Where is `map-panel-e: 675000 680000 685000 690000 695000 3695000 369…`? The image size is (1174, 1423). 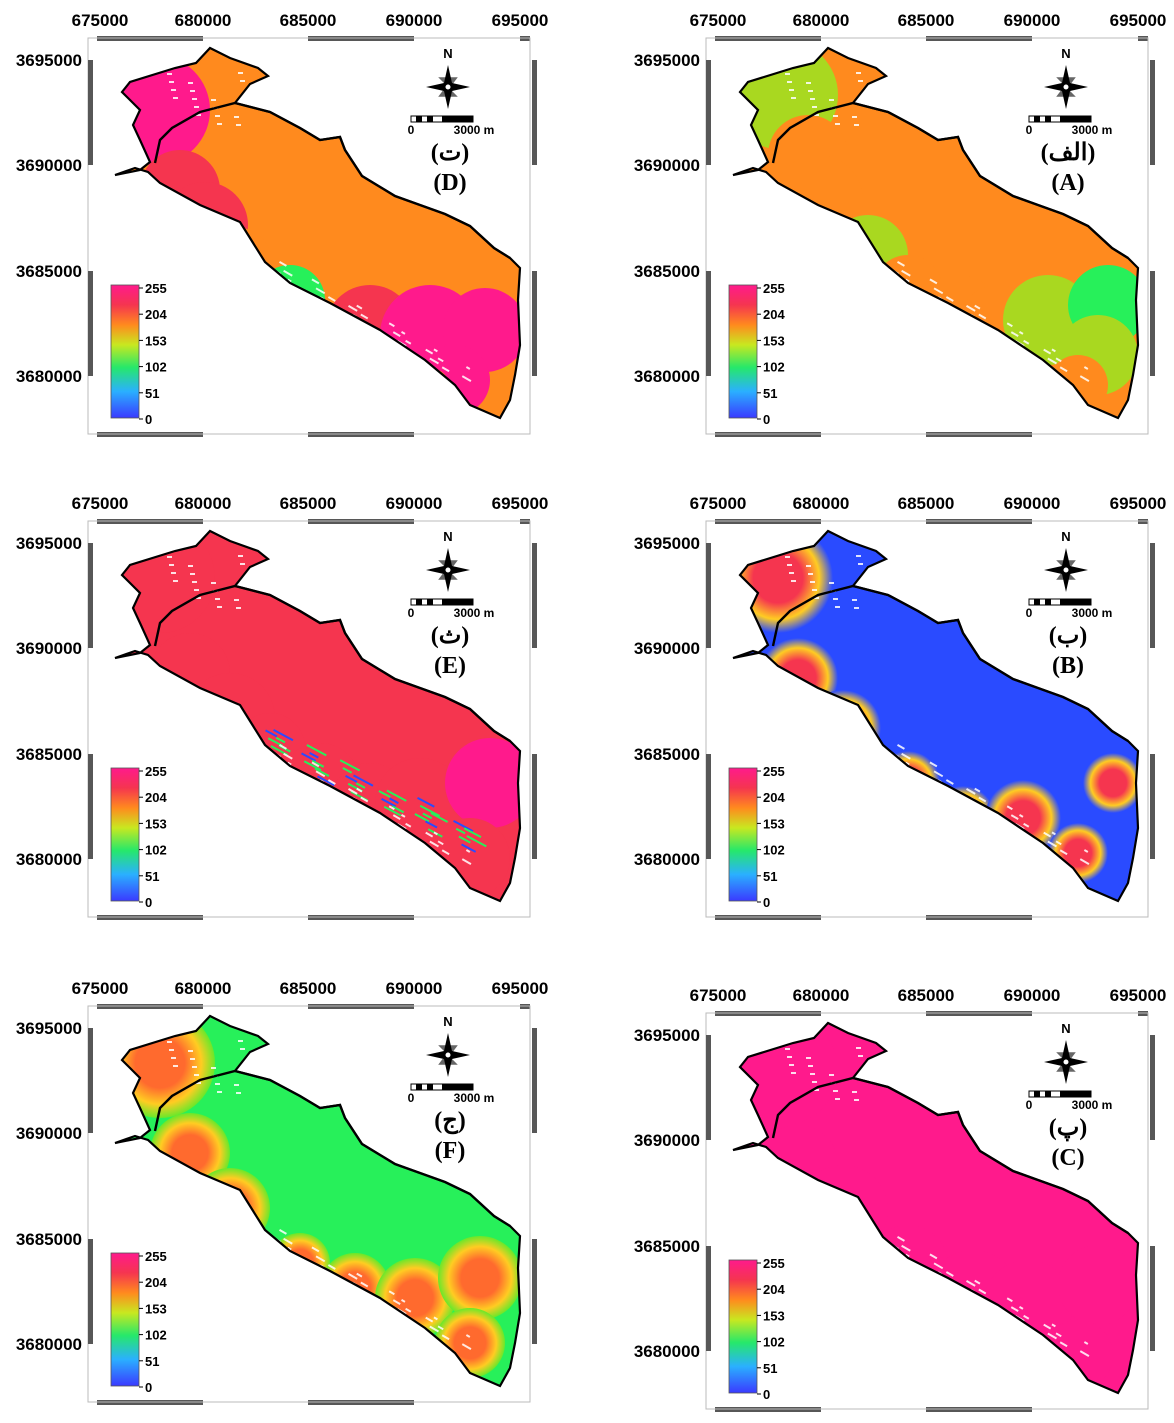
map-panel-e: 675000 680000 685000 690000 695000 3695000 369… is located at coordinates (282, 707).